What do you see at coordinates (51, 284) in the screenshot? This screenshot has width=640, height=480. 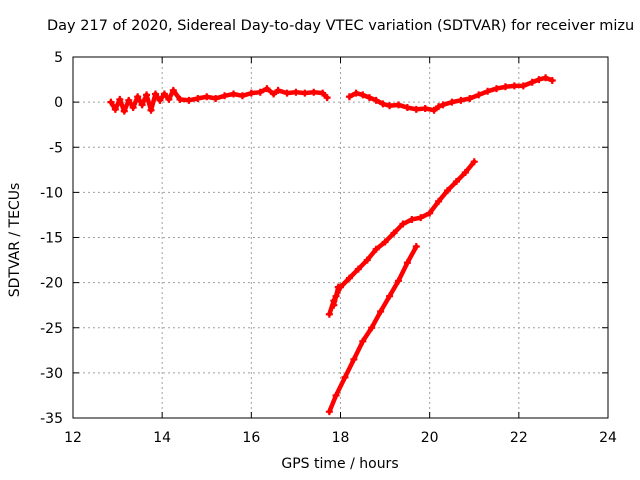 I see `y-tick-label: -20` at bounding box center [51, 284].